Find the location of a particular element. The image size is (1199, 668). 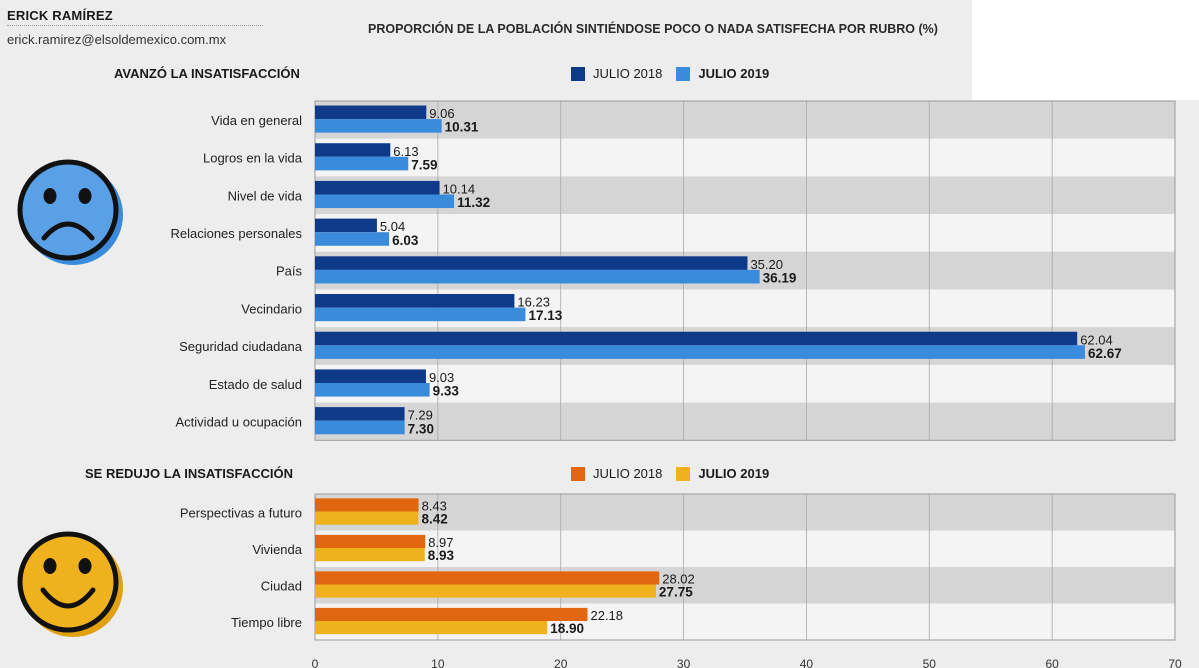

data-label: 22.18 is located at coordinates (606, 615).